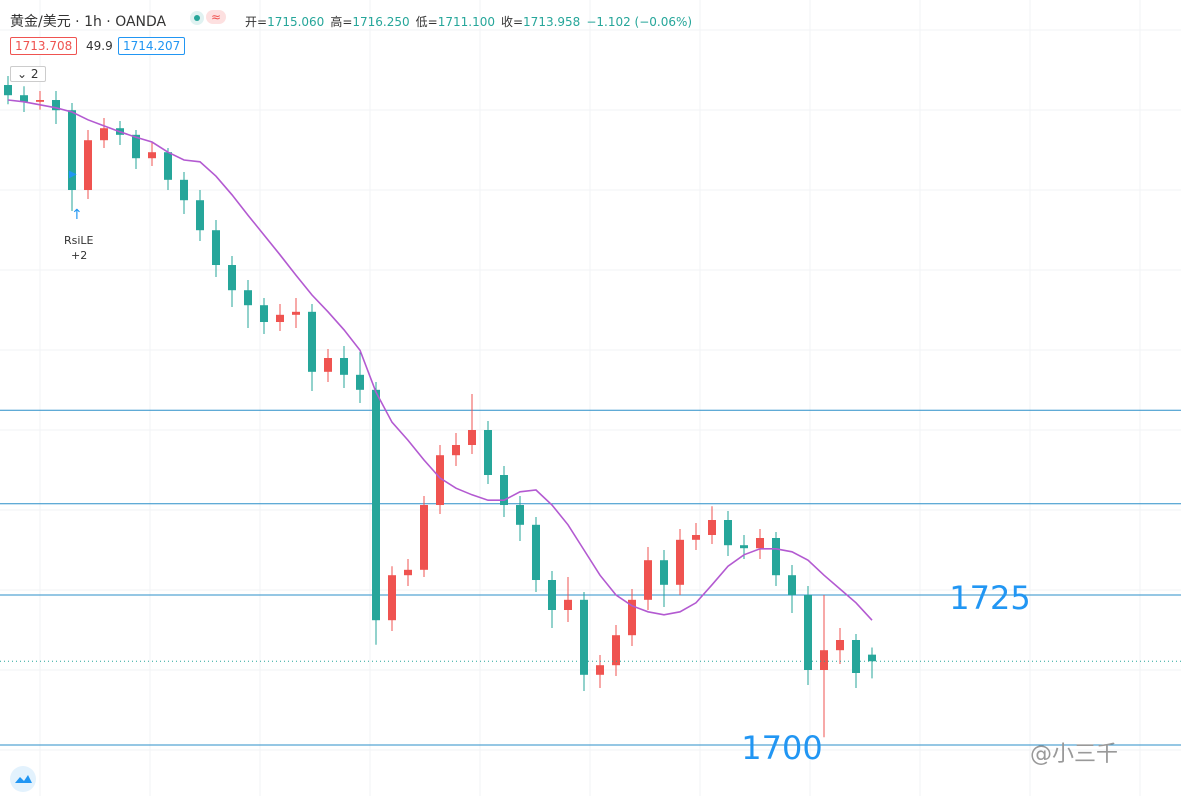  I want to click on signal-name: RsiLE, so click(79, 240).